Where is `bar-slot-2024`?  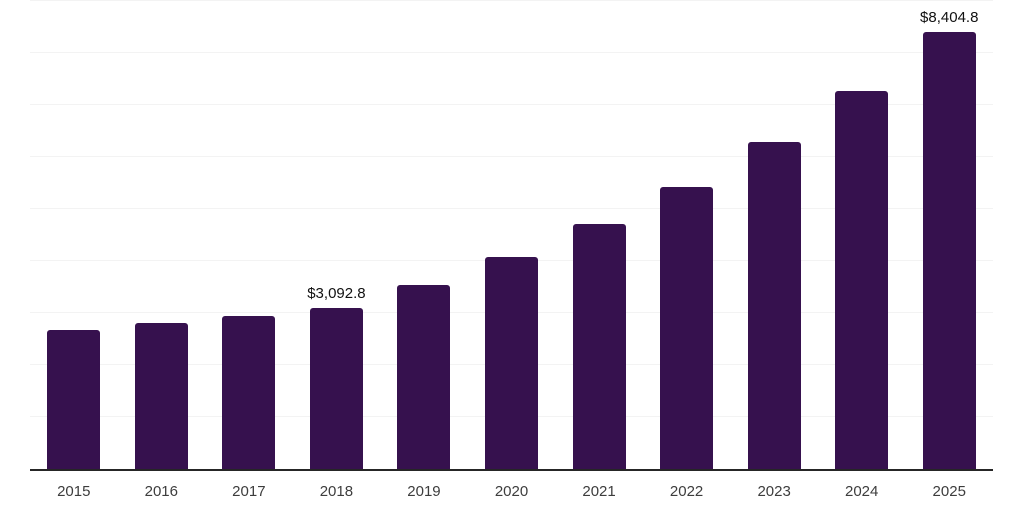 bar-slot-2024 is located at coordinates (862, 235).